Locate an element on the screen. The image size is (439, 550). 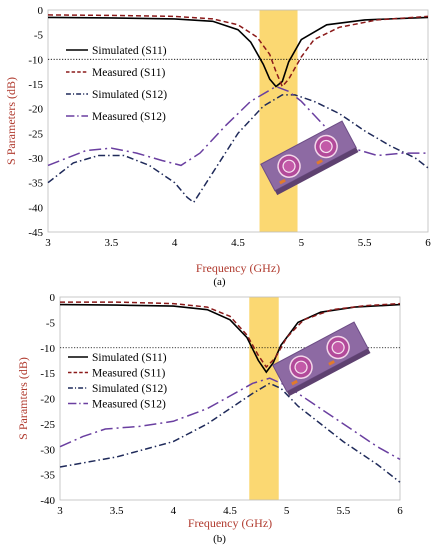
panel-caption: (b) is located at coordinates (219, 539).